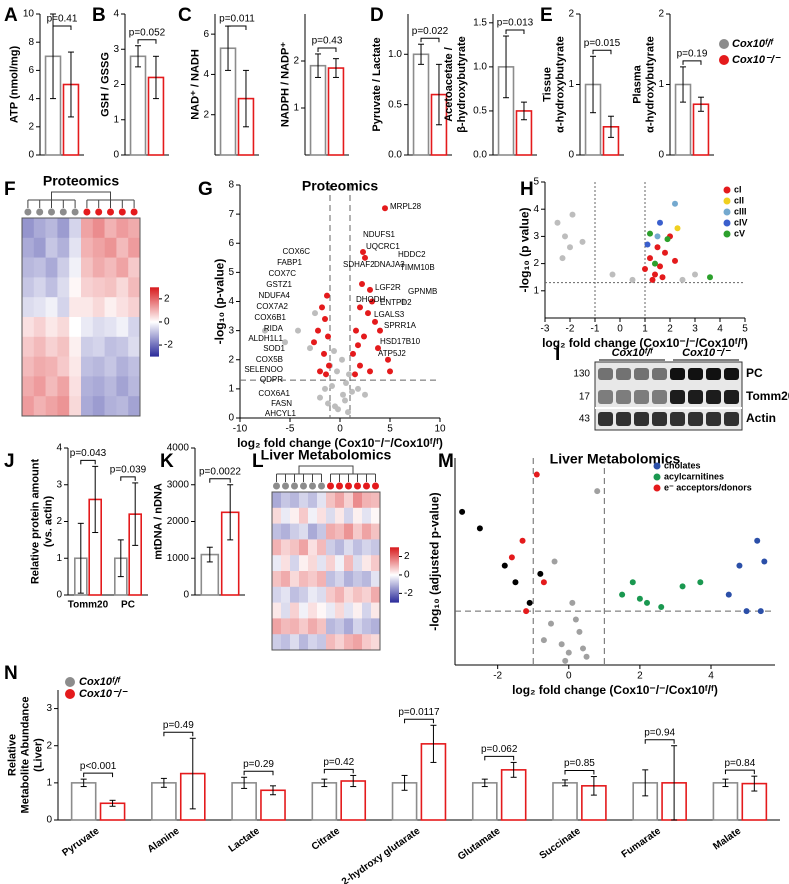 The height and width of the screenshot is (884, 789). Describe the element at coordinates (462, 84) in the screenshot. I see `y-axis-label: β-hydroxybutyrate` at that location.